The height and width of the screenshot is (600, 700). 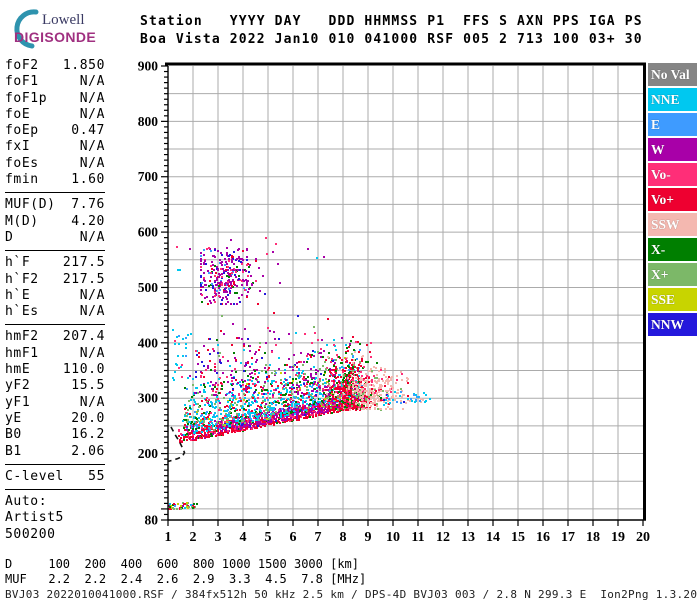 I want to click on svg-text: 1, so click(x=168, y=537).